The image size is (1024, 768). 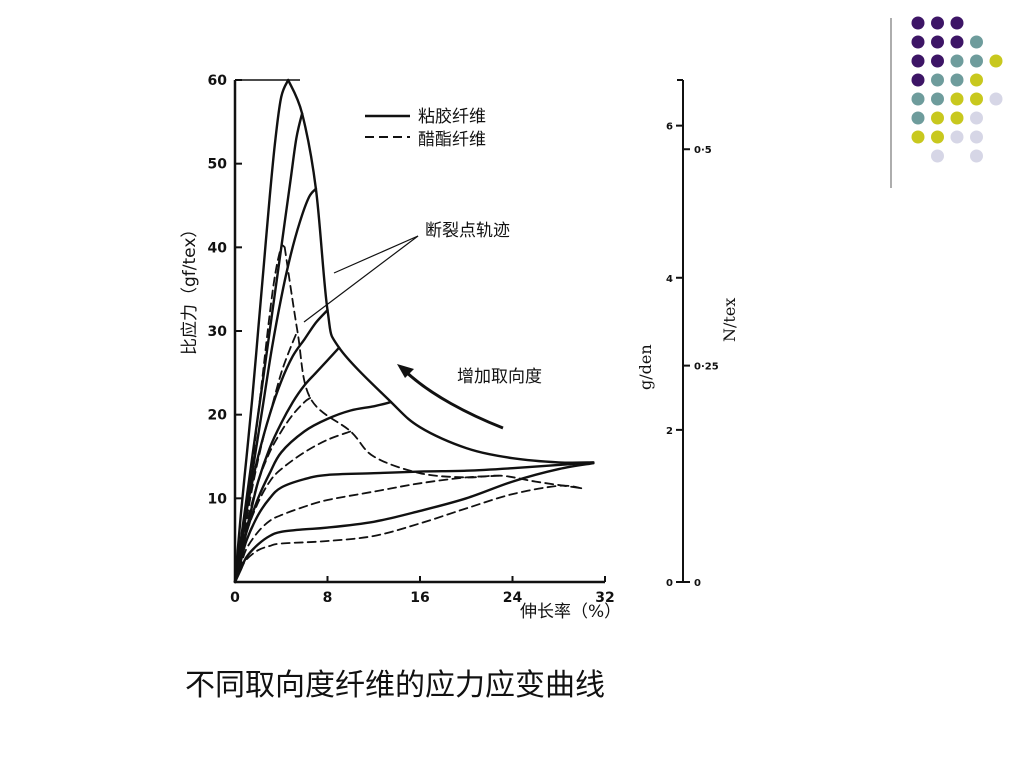 What do you see at coordinates (645, 367) in the screenshot?
I see `g-den-axis-label: g/den` at bounding box center [645, 367].